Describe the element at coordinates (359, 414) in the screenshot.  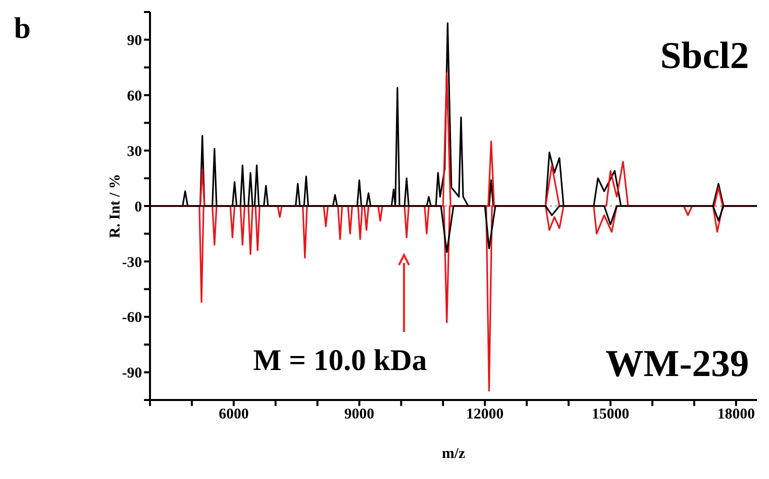
I see `x-tick-label: 9000` at that location.